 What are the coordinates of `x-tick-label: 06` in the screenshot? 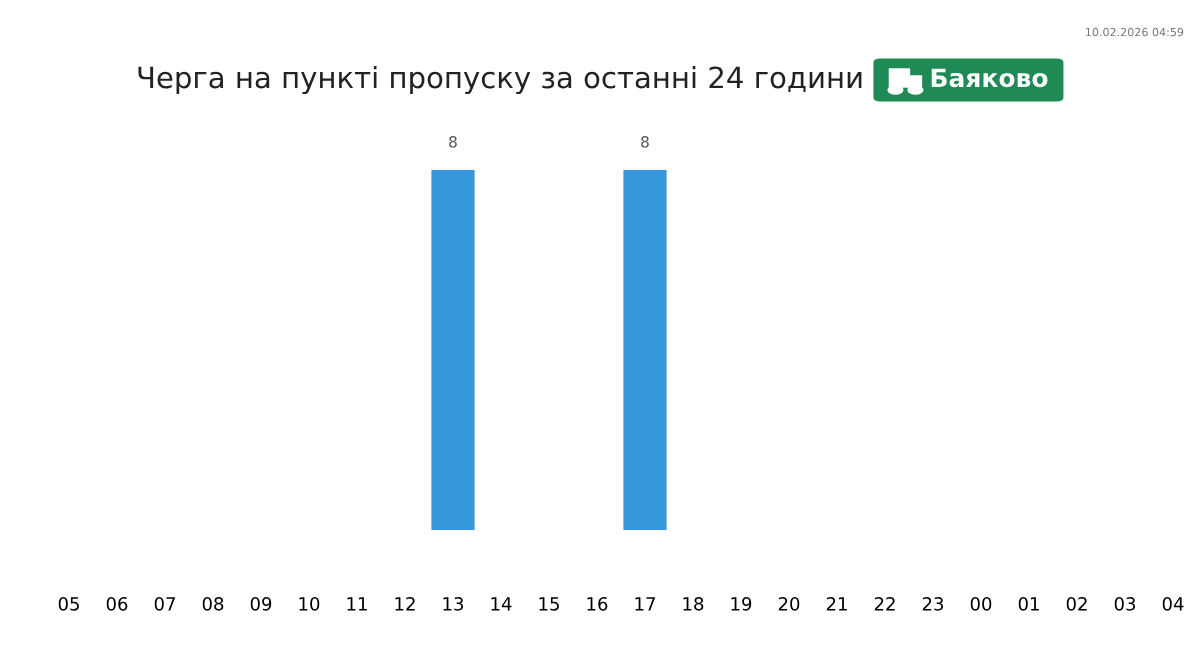 It's located at (117, 603).